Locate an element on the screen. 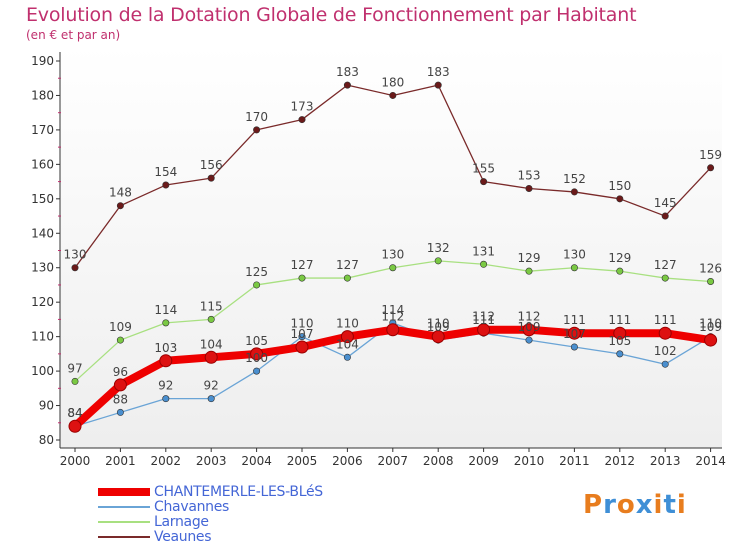  data-label: 103 is located at coordinates (165, 348).